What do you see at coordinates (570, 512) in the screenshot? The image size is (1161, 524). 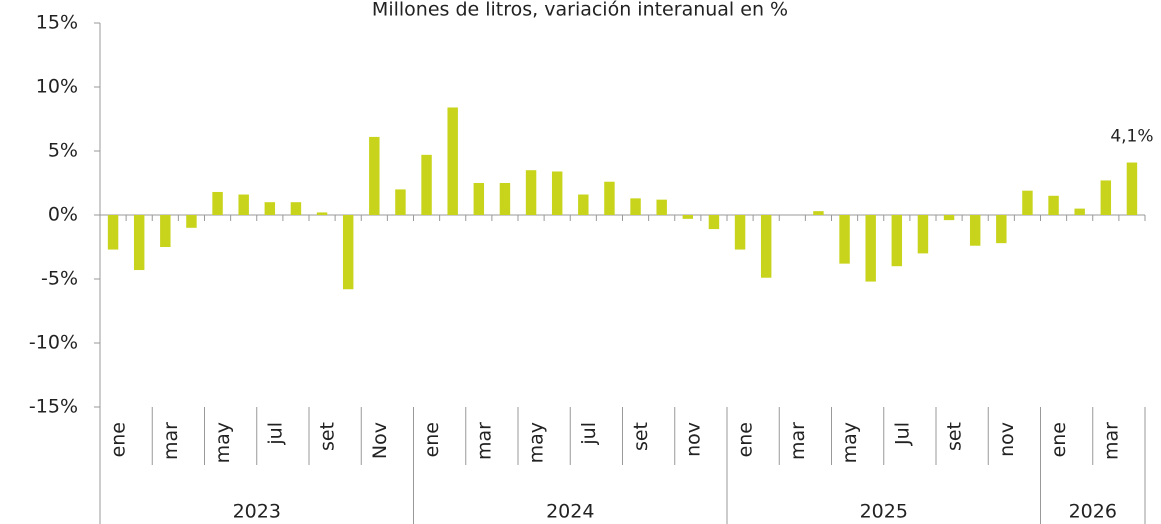 I see `group-label: 2024` at bounding box center [570, 512].